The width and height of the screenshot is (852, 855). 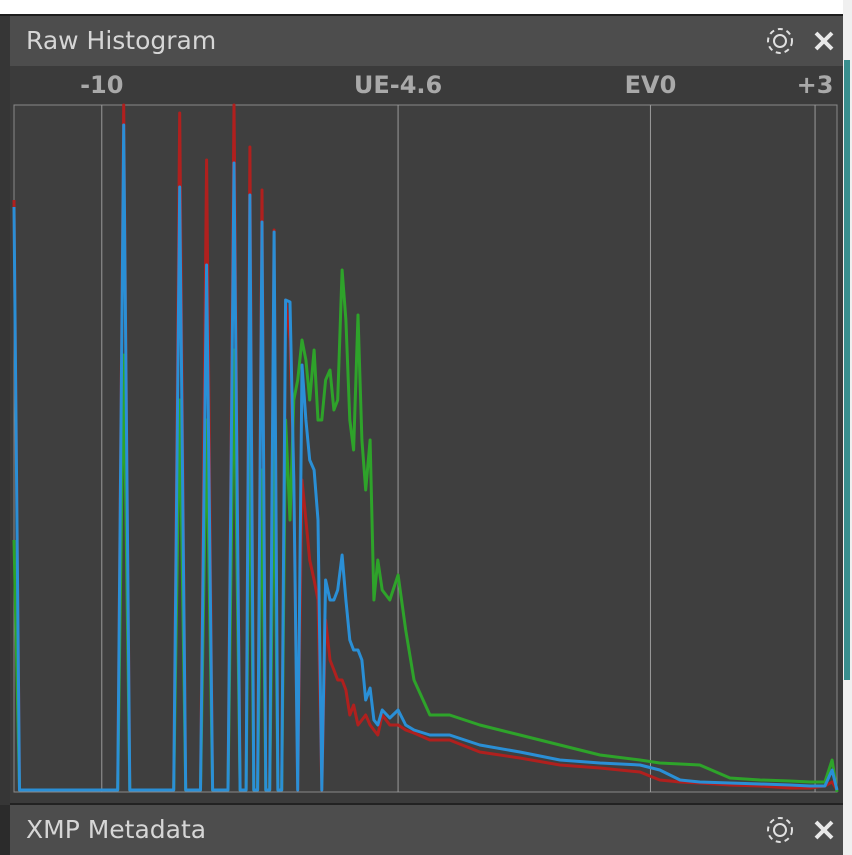 What do you see at coordinates (426, 7) in the screenshot?
I see `top-strip` at bounding box center [426, 7].